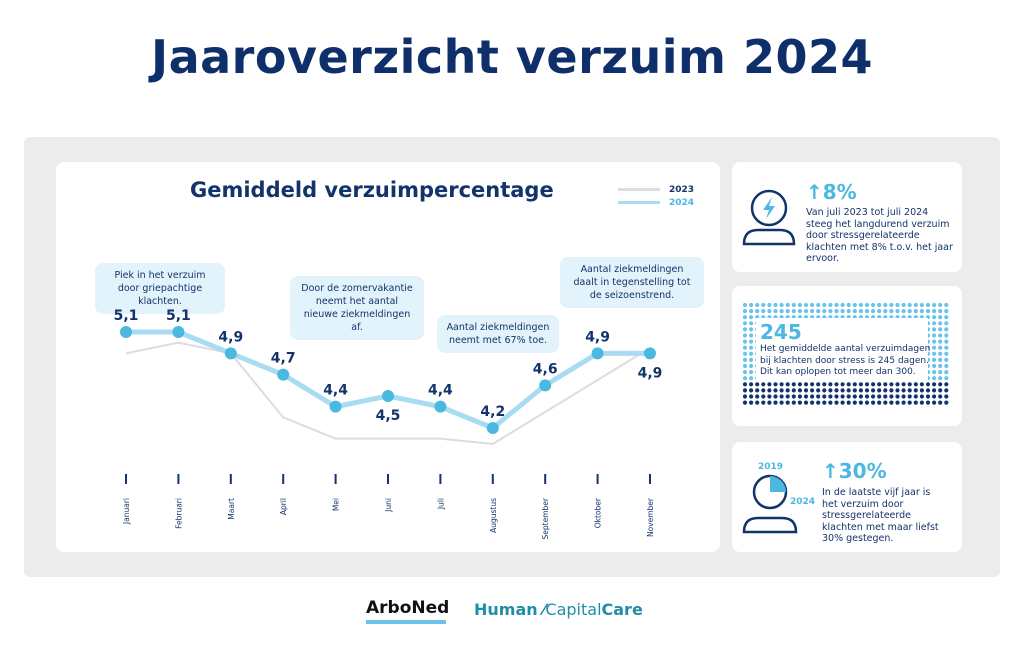  Describe the element at coordinates (639, 202) in the screenshot. I see `legend-line-2024` at that location.